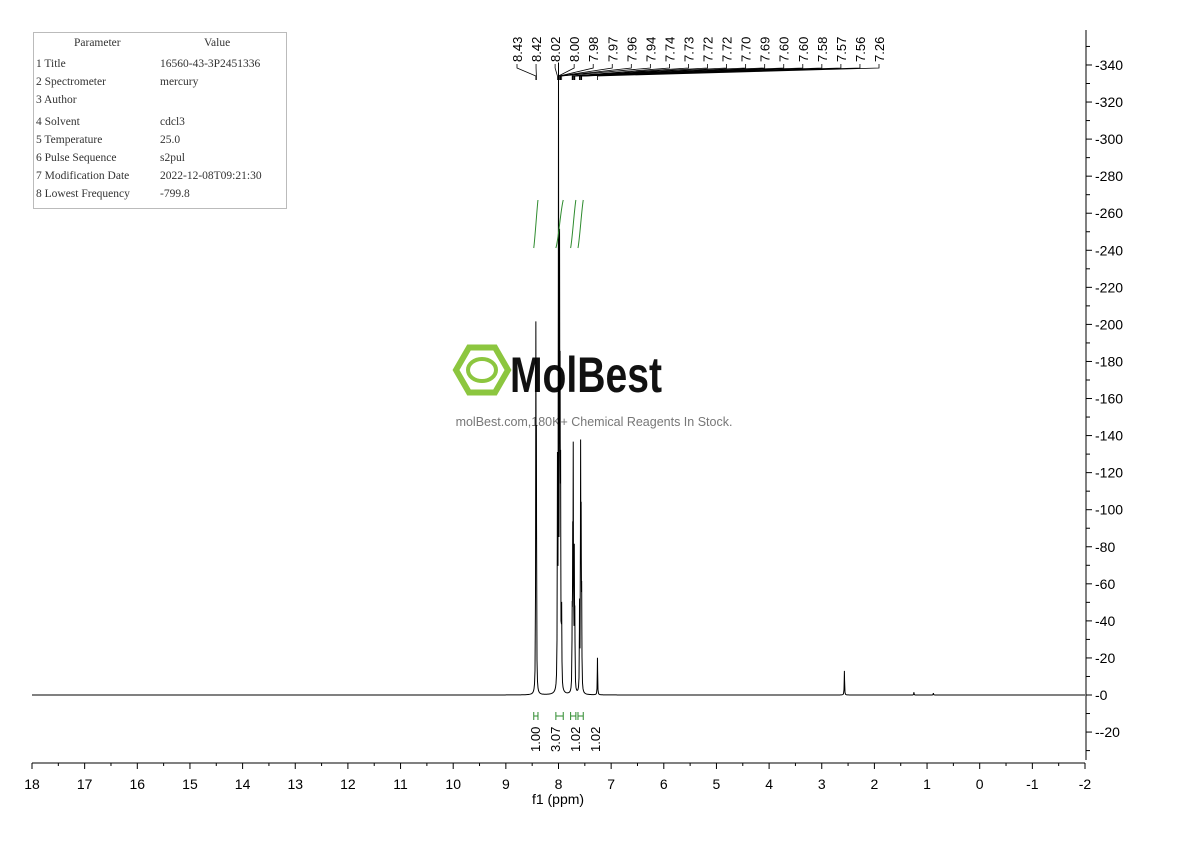 The height and width of the screenshot is (841, 1190). I want to click on y-tick-label: -200, so click(1109, 324).